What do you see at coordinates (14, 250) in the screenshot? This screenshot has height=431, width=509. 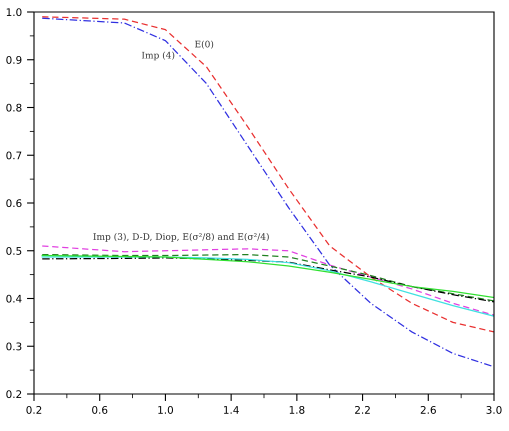 I see `y-tick-label: 0.5` at bounding box center [14, 250].